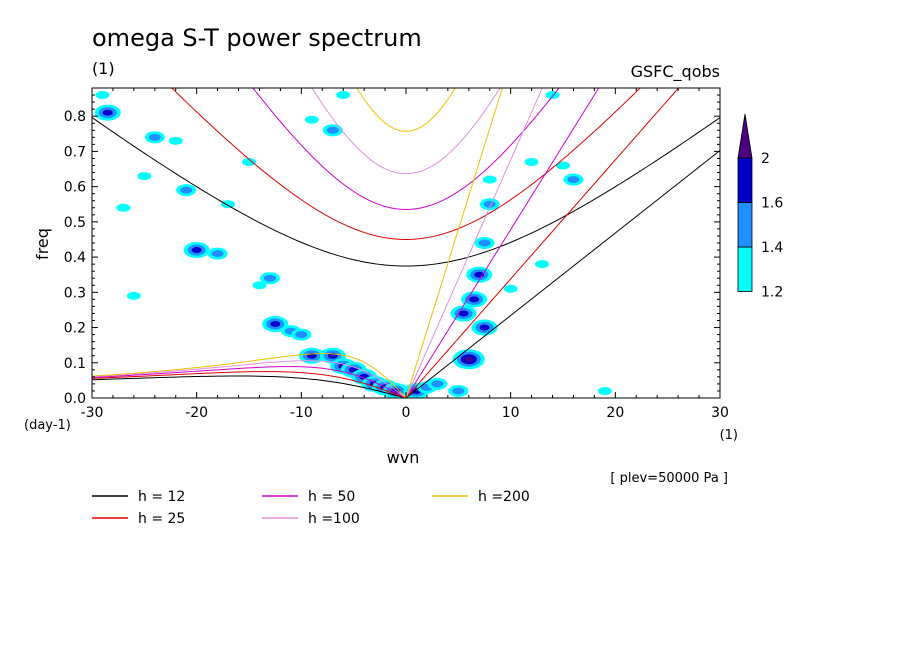  I want to click on x-tick-label: -10, so click(301, 413).